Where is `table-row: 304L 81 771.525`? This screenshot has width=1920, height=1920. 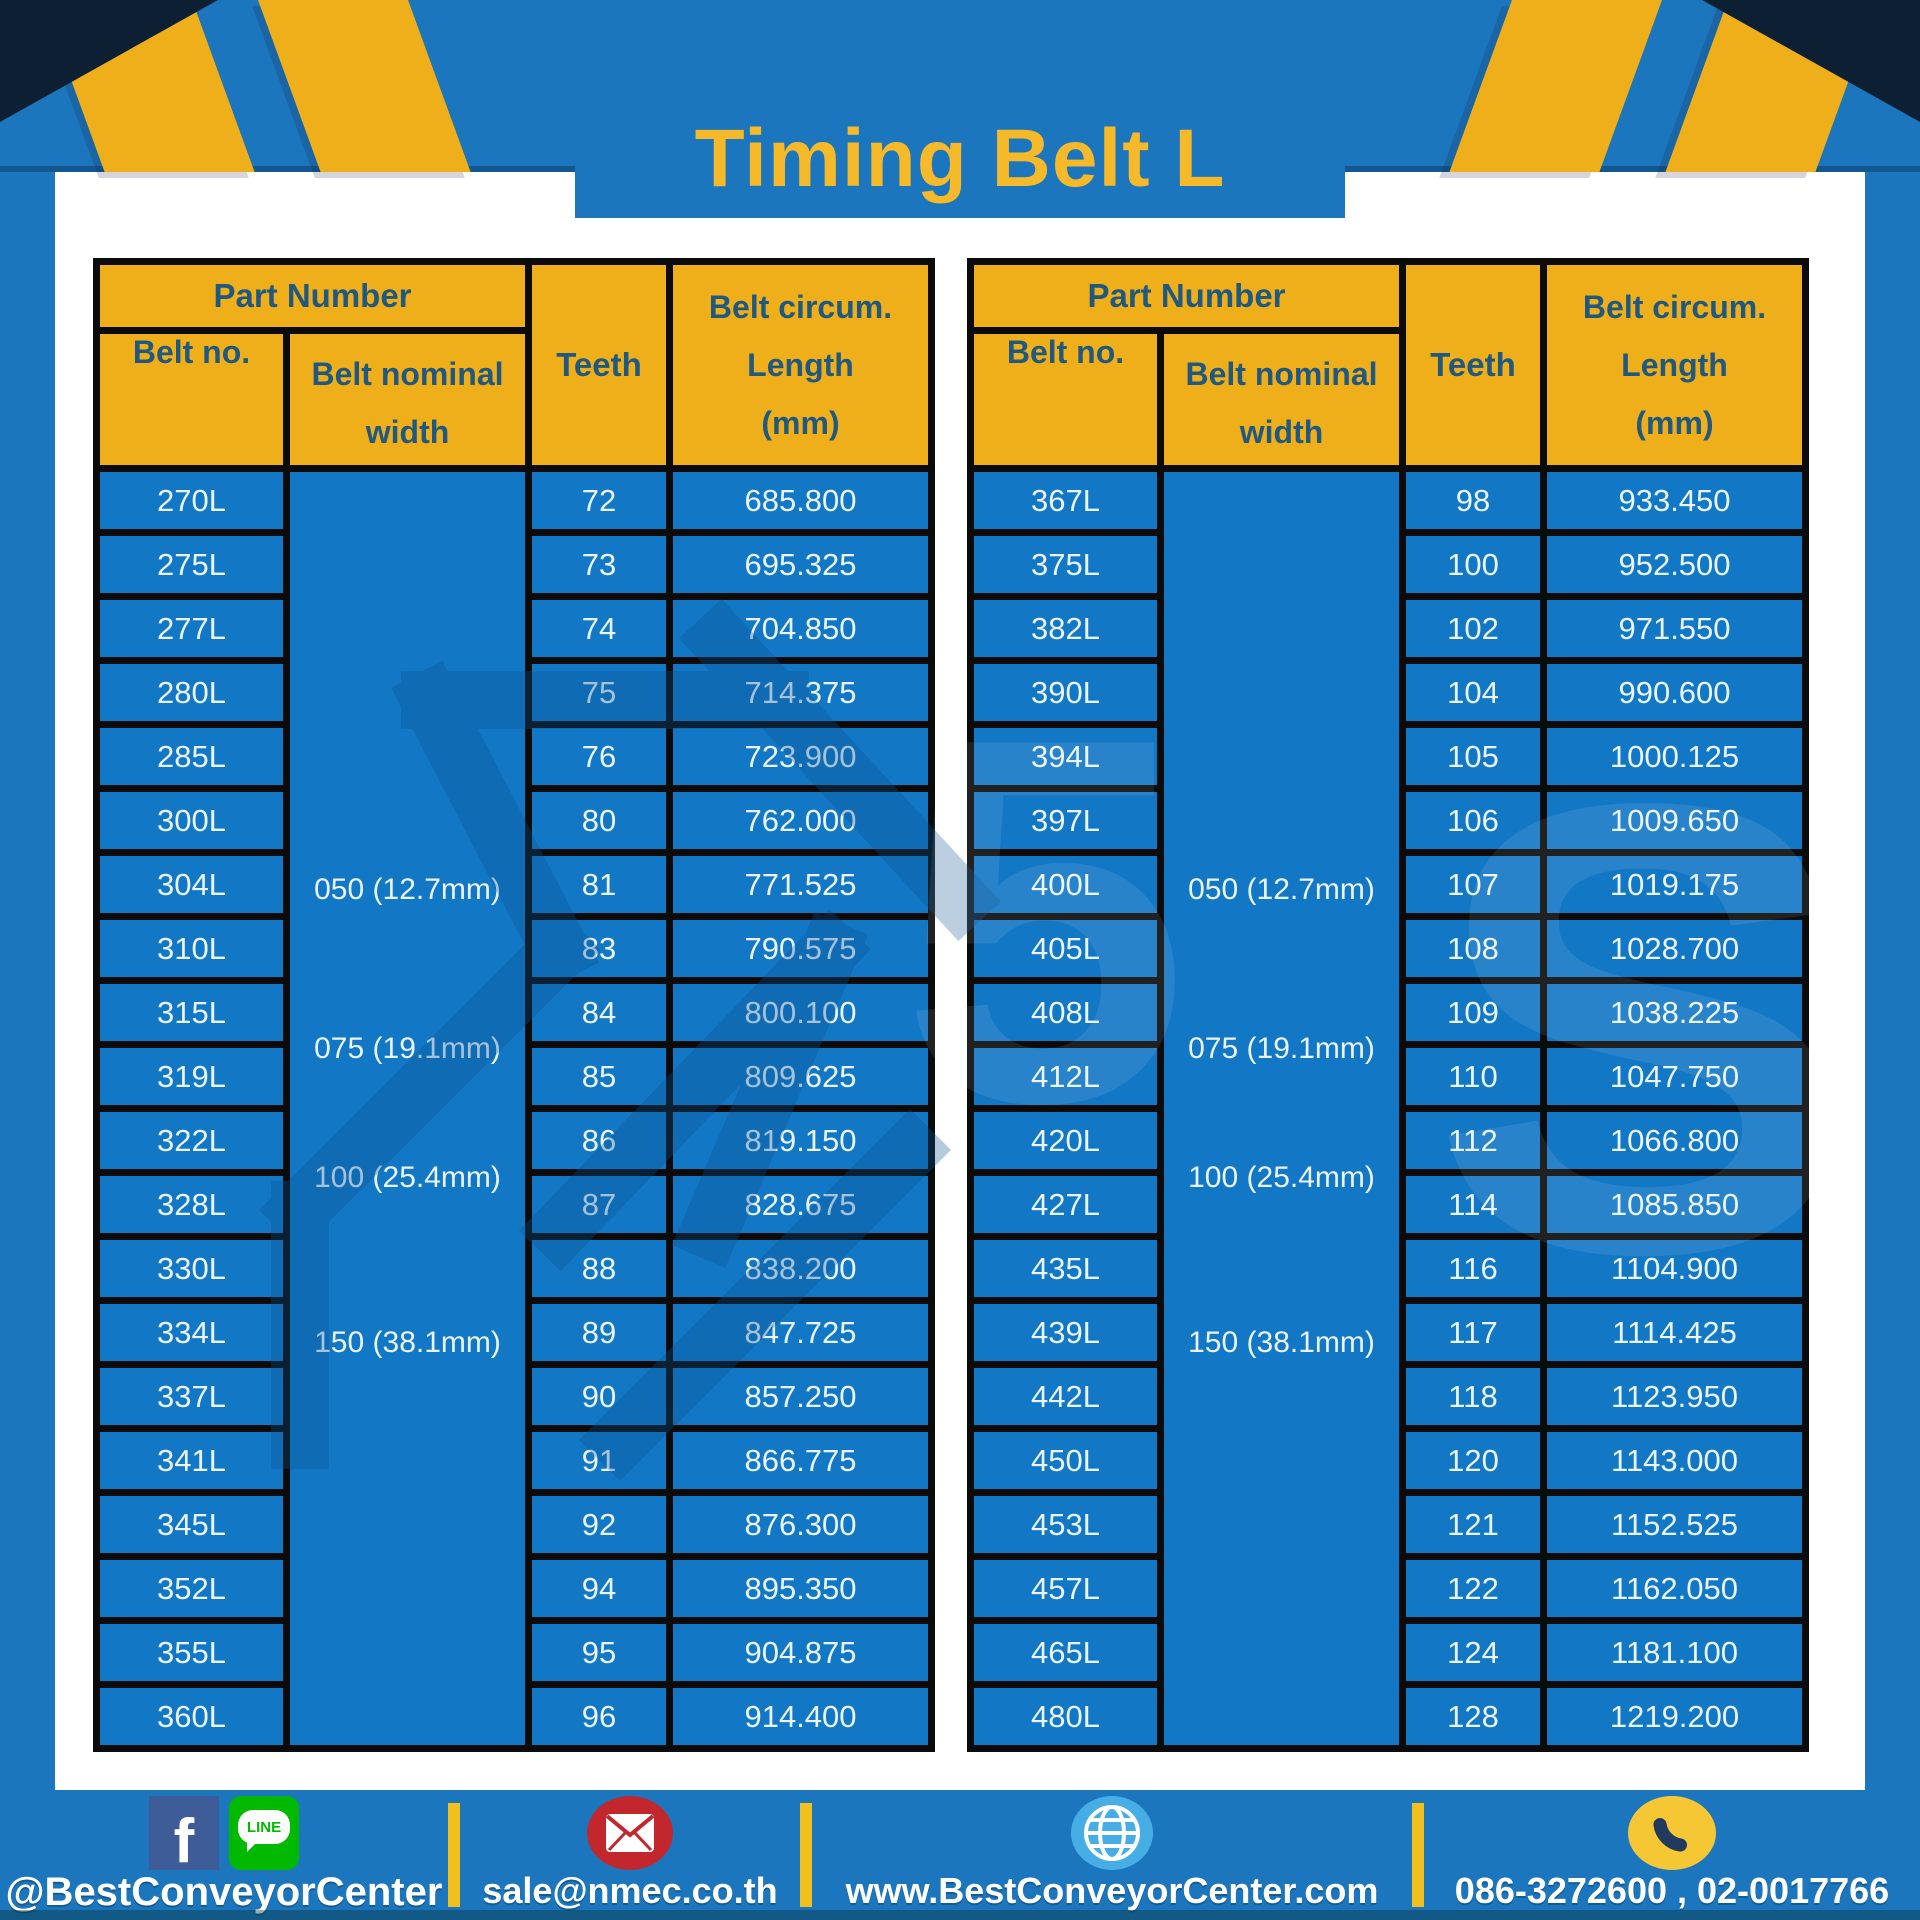 table-row: 304L 81 771.525 is located at coordinates (514, 884).